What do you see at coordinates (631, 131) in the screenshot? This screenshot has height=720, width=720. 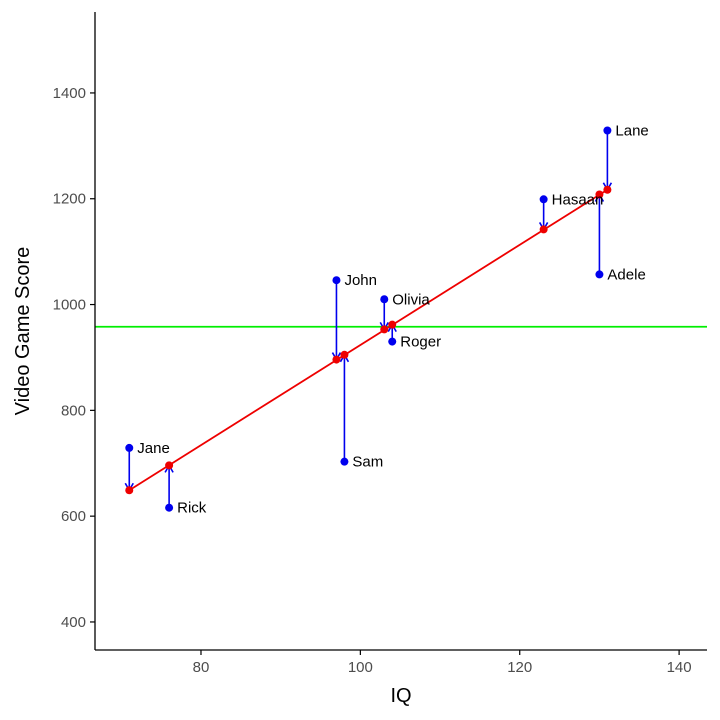 I see `point-label: Lane` at bounding box center [631, 131].